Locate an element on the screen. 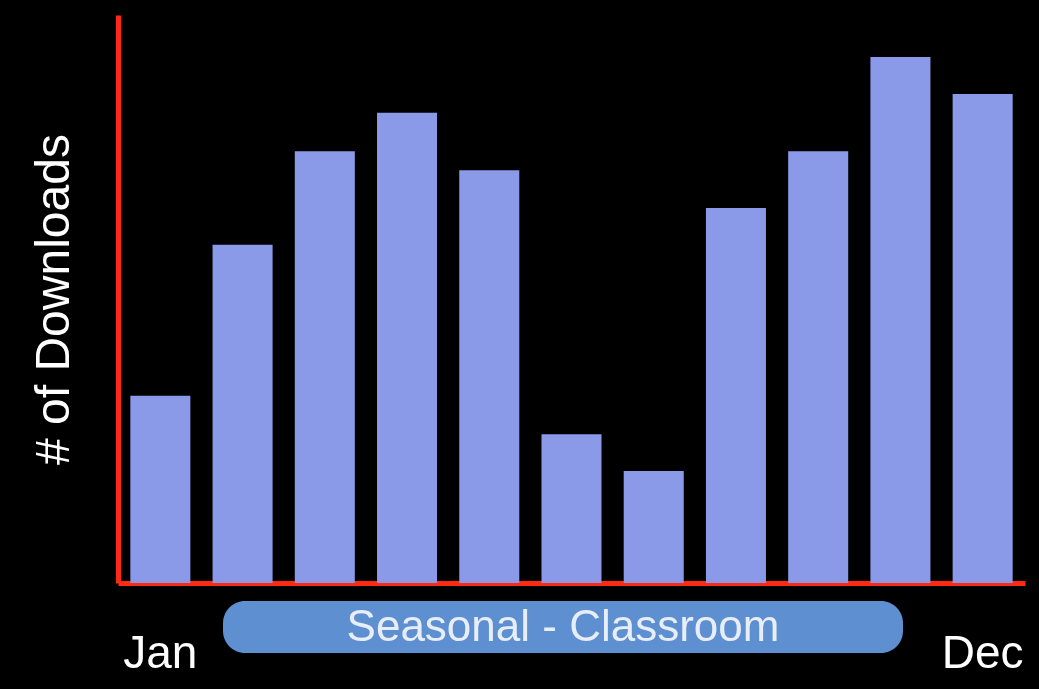 This screenshot has width=1039, height=689. y-axis-title: # of Downloads is located at coordinates (52, 299).